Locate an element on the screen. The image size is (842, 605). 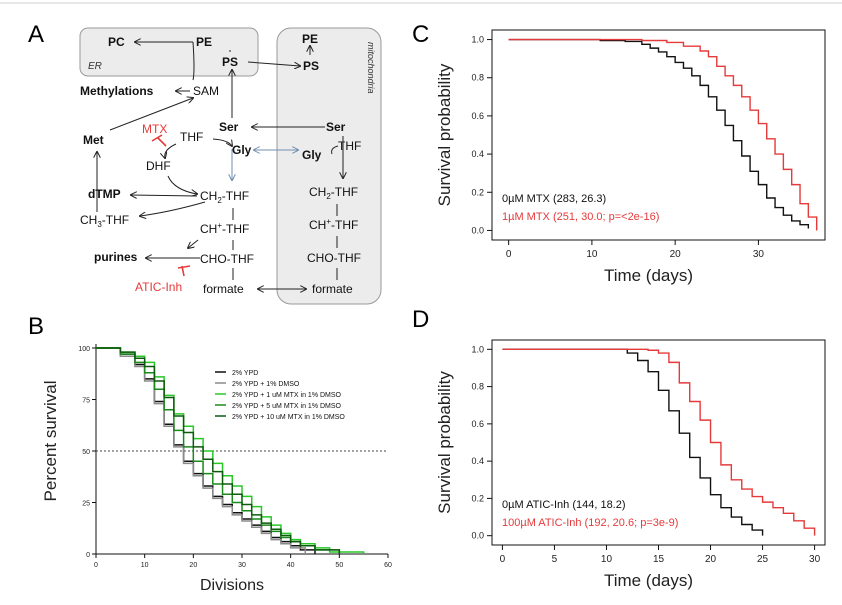
mtx-label: MTX is located at coordinates (154, 129).